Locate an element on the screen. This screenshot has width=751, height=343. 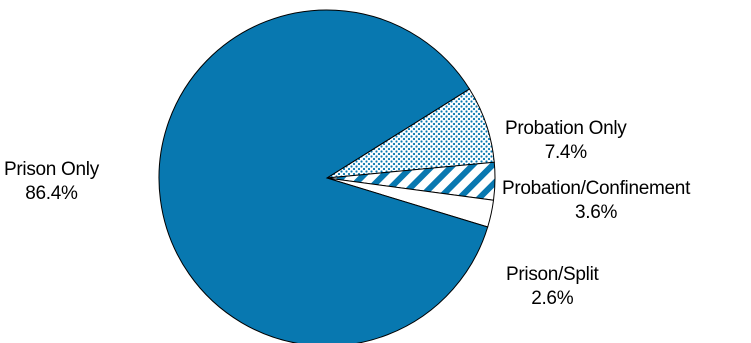
slice-label-probation-confinement-name: Probation/Confinement is located at coordinates (596, 188).